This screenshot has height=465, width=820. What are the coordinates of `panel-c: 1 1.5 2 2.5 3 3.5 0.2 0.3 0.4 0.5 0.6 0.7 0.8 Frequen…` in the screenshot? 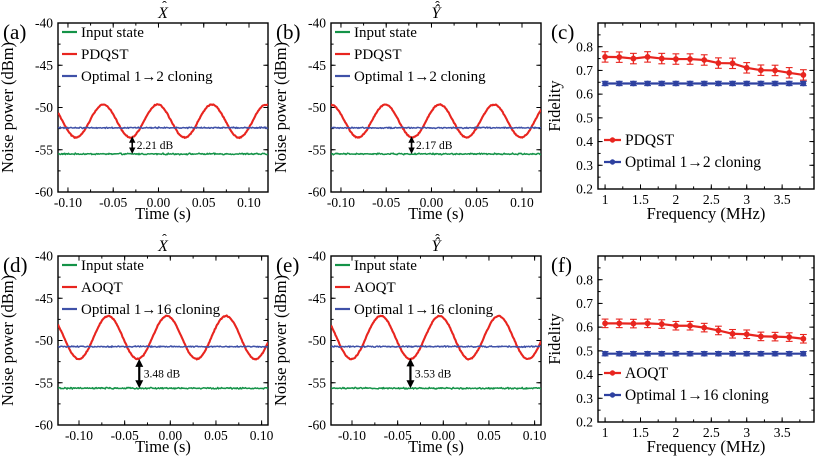 It's located at (680, 121).